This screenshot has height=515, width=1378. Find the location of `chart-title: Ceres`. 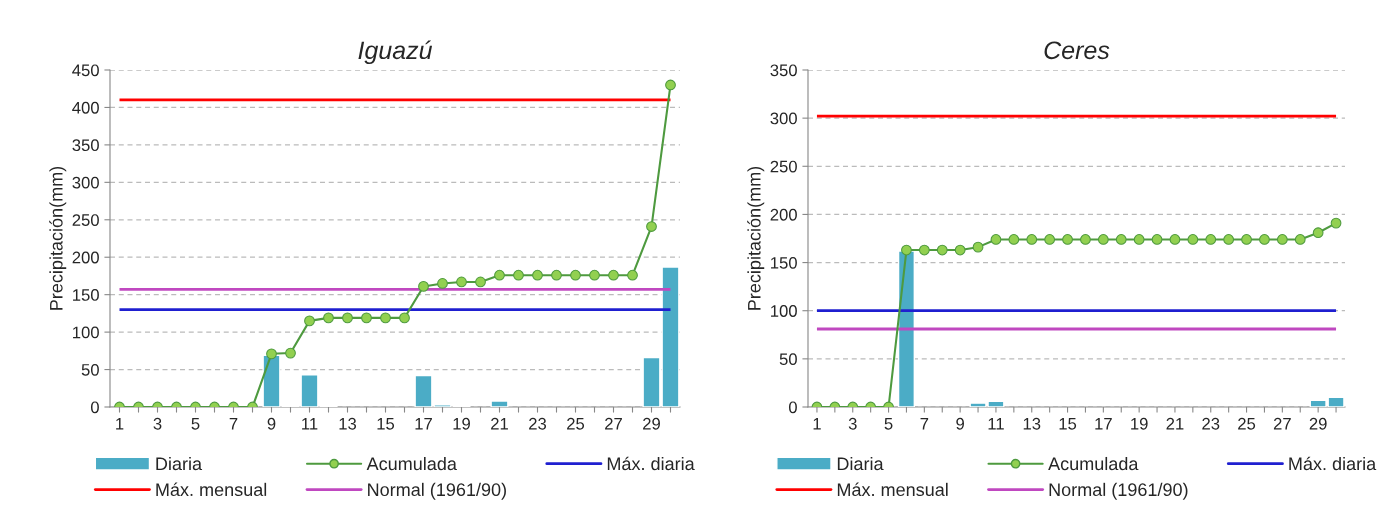

chart-title: Ceres is located at coordinates (1077, 50).